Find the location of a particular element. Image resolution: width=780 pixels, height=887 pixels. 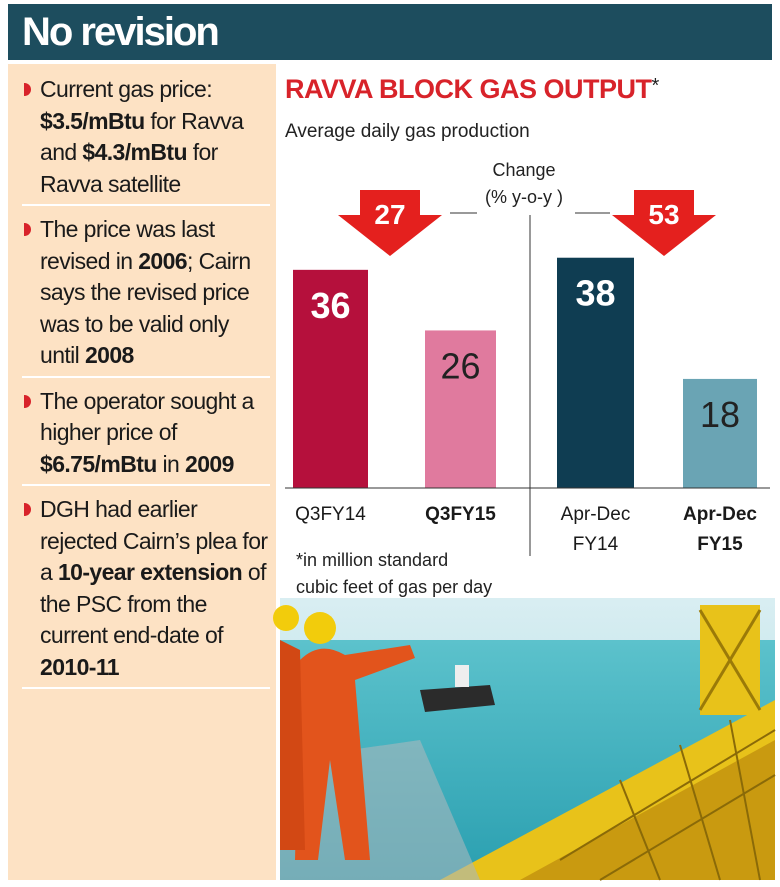

note-highlight: 10-year extension is located at coordinates (150, 572).